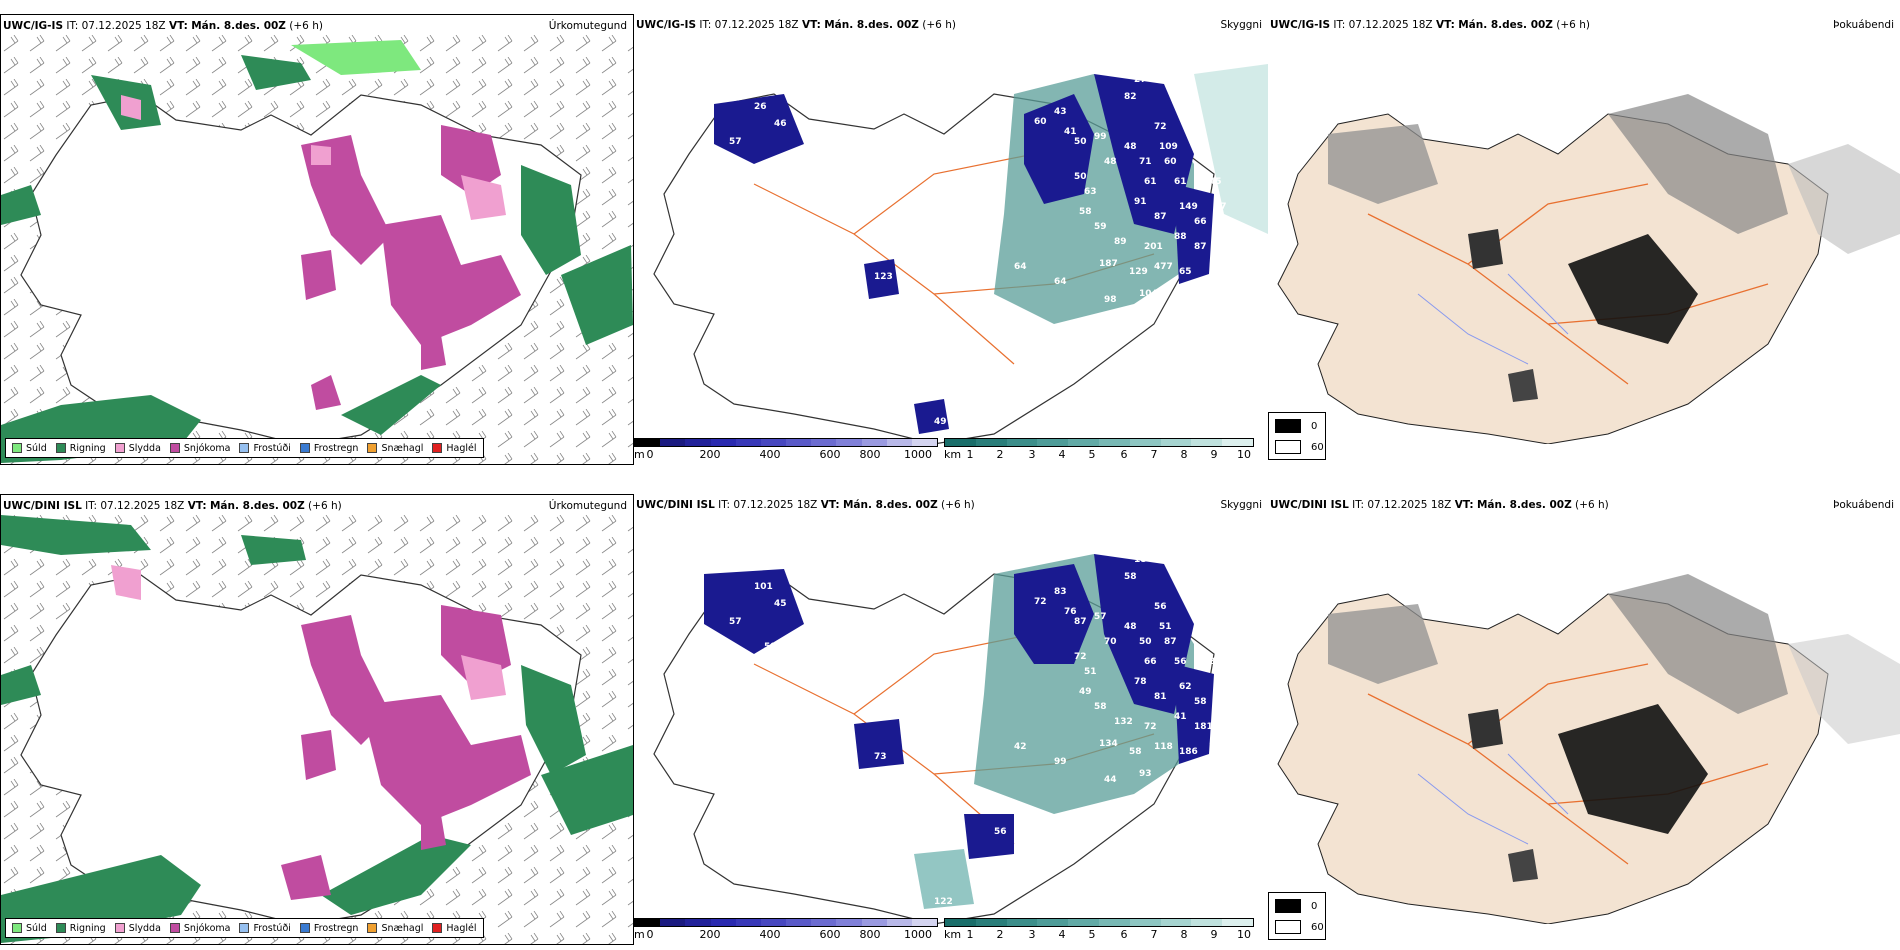 Image resolution: width=1900 pixels, height=950 pixels. What do you see at coordinates (1070, 132) in the screenshot?
I see `visibility-value-label: 41` at bounding box center [1070, 132].